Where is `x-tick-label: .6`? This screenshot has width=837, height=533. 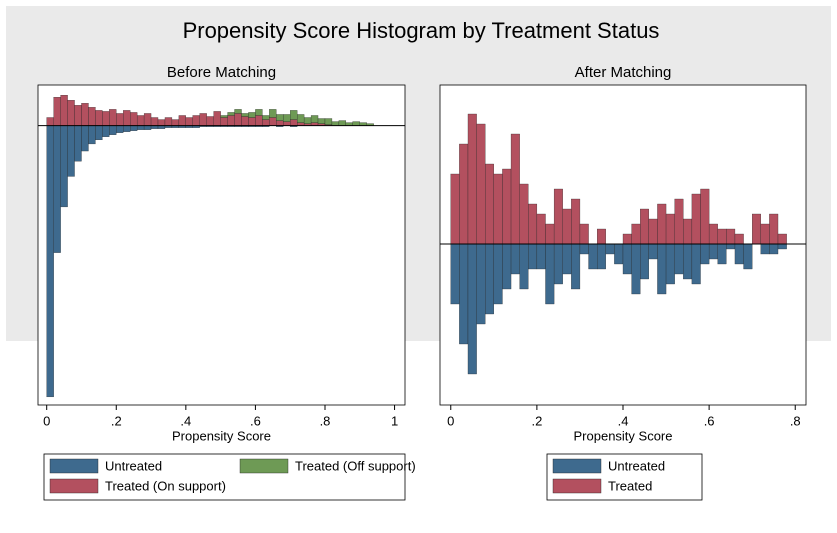
x-tick-label: .6 is located at coordinates (255, 420).